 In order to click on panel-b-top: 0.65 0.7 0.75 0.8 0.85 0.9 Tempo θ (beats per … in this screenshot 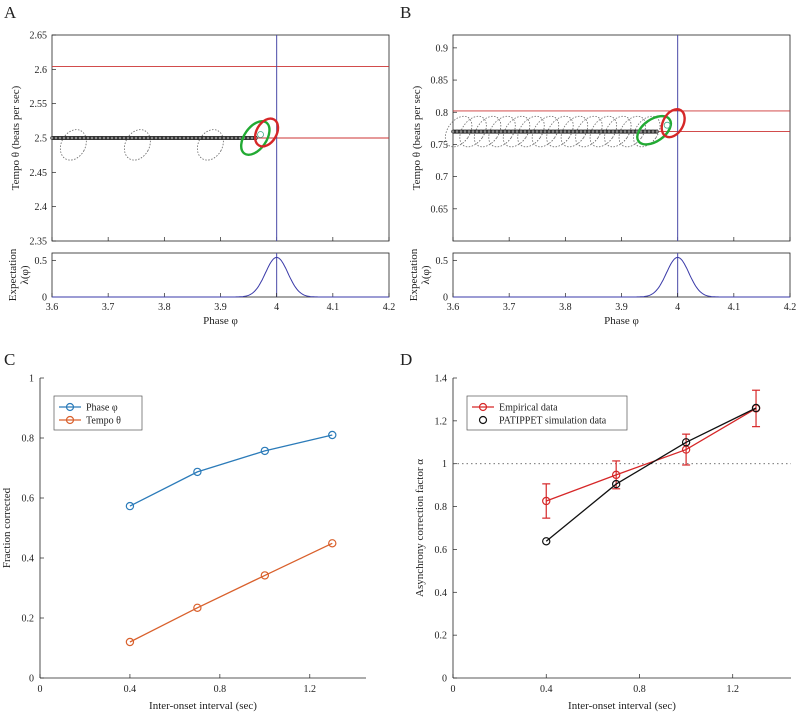, I will do `click(601, 138)`.